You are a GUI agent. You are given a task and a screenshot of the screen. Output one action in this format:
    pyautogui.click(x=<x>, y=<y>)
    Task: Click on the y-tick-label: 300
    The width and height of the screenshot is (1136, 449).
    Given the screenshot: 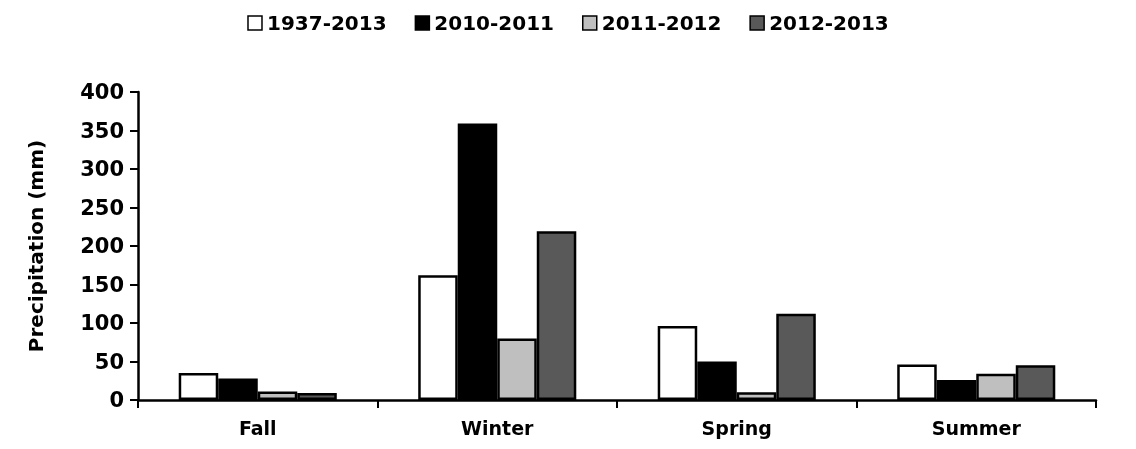 What is the action you would take?
    pyautogui.click(x=102, y=169)
    